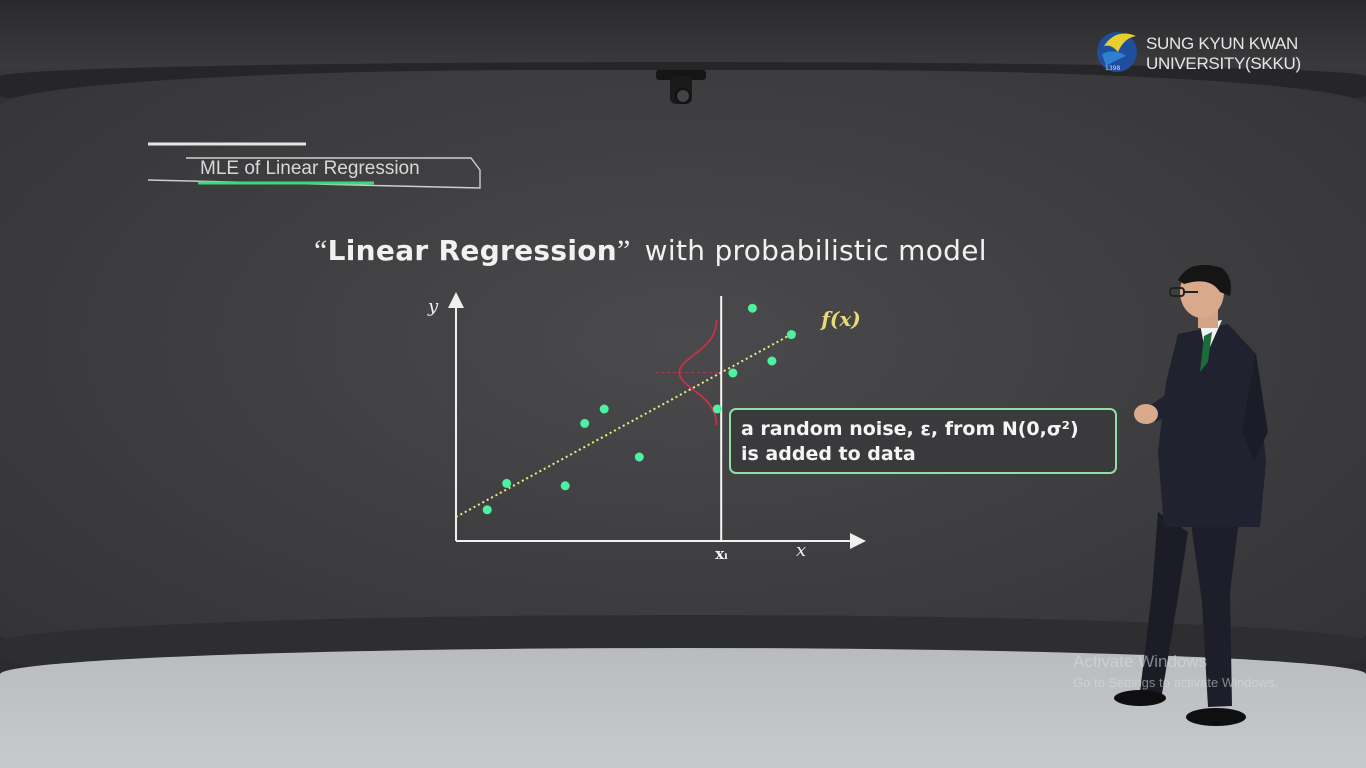  I want to click on headline-bold: Linear Regression, so click(472, 250).